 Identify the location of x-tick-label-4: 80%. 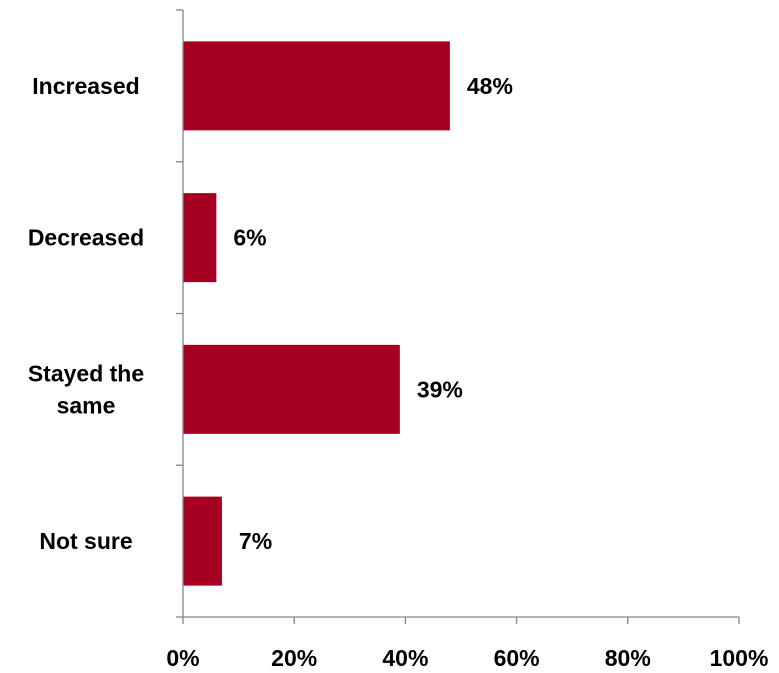
(628, 658).